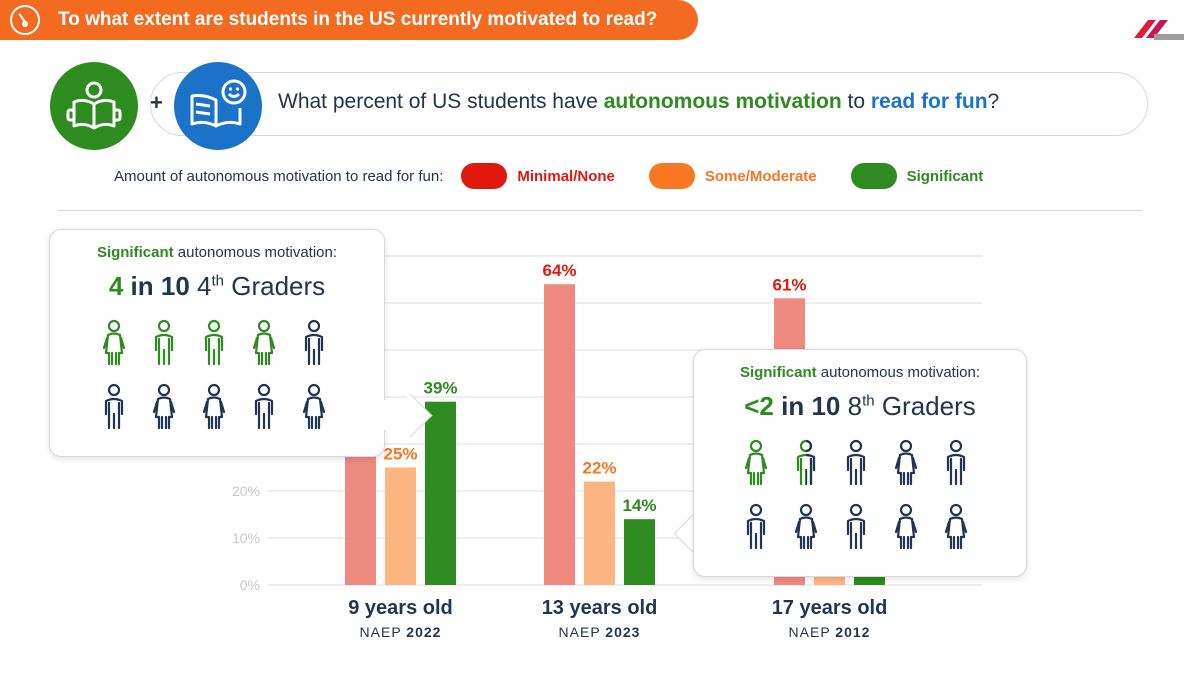  Describe the element at coordinates (860, 372) in the screenshot. I see `callout-8th-title: Significant autonomous motivation:` at that location.